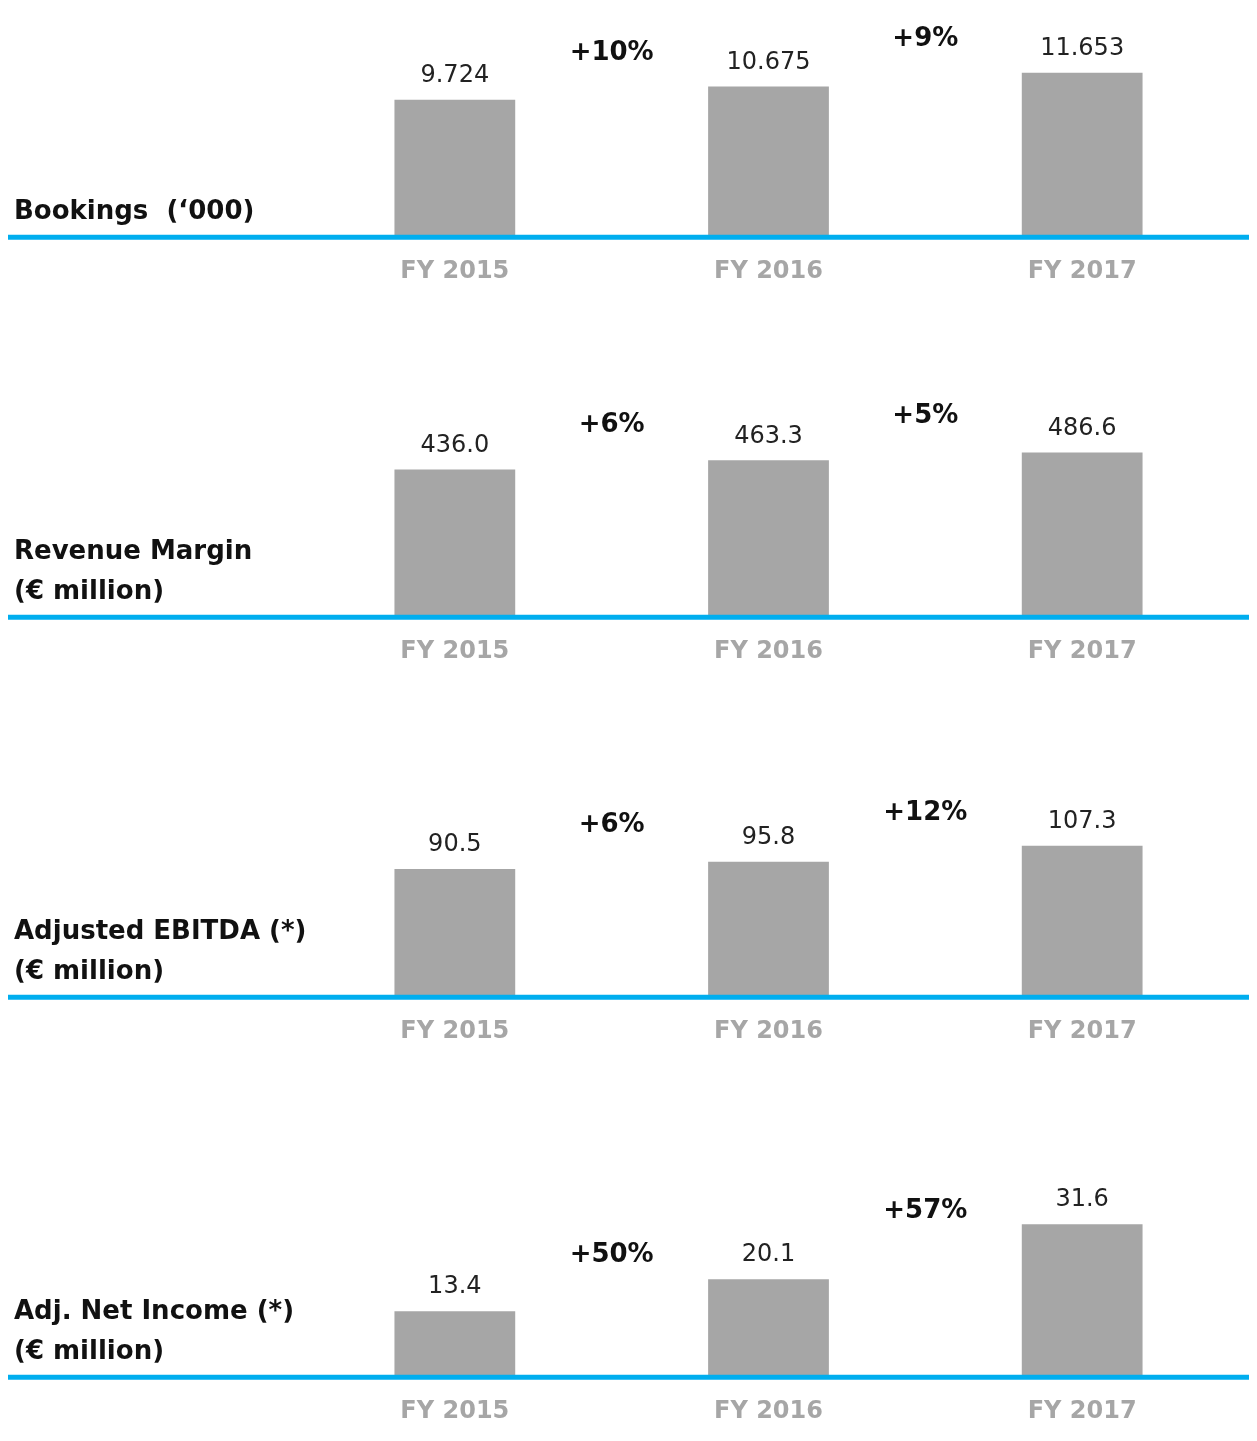  I want to click on data-label: 107.3, so click(1082, 819).